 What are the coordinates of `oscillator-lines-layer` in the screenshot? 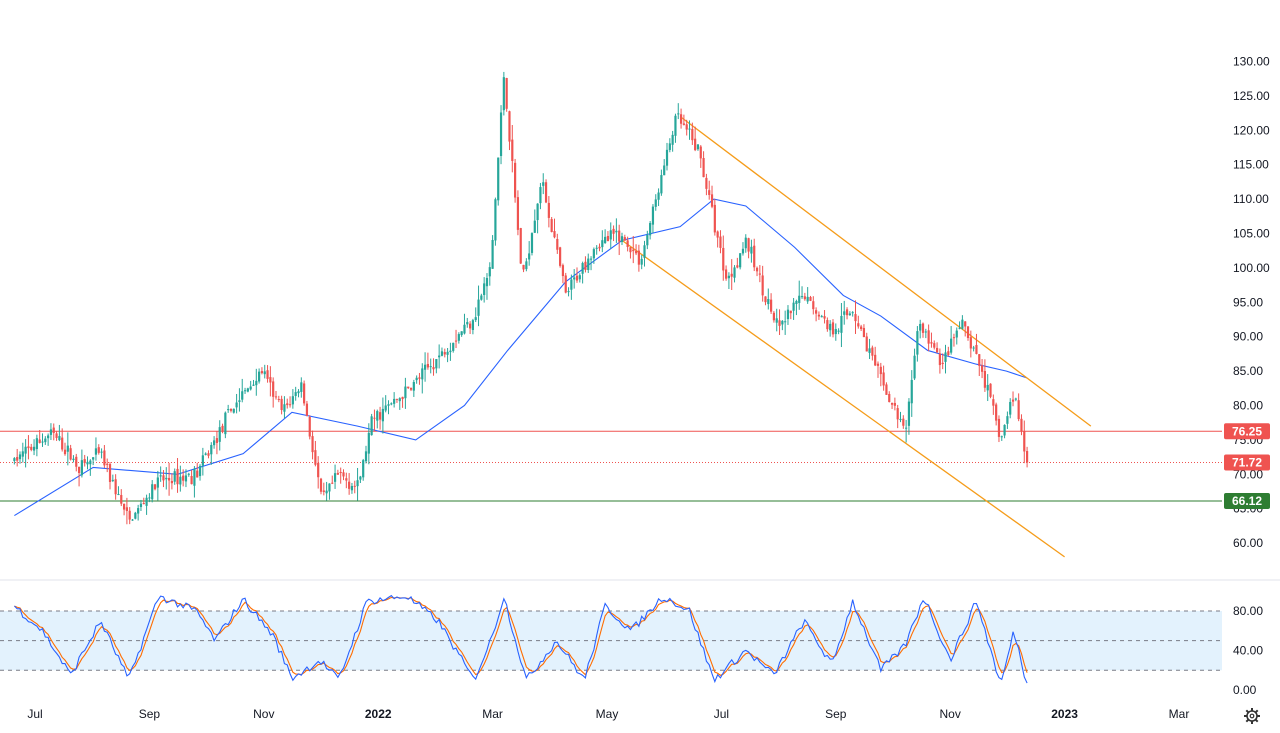 It's located at (520, 639).